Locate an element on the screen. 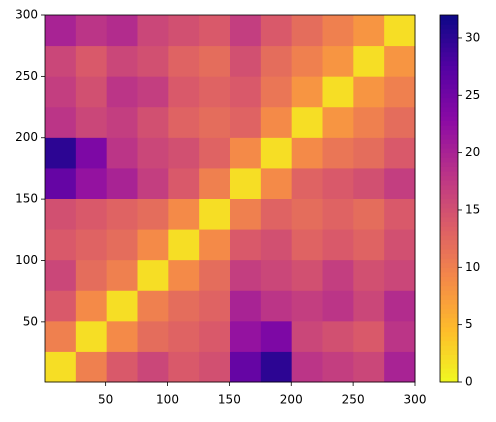 This screenshot has height=422, width=496. colorbar-frame is located at coordinates (449, 198).